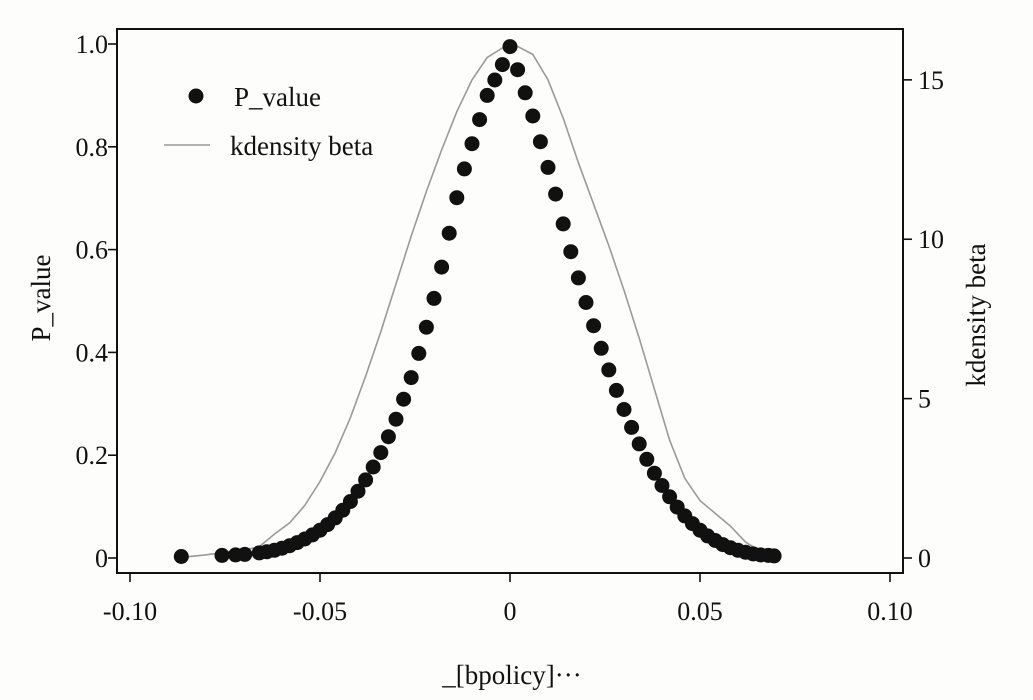 The height and width of the screenshot is (700, 1033). Describe the element at coordinates (101, 558) in the screenshot. I see `y-tick-label: 0` at that location.